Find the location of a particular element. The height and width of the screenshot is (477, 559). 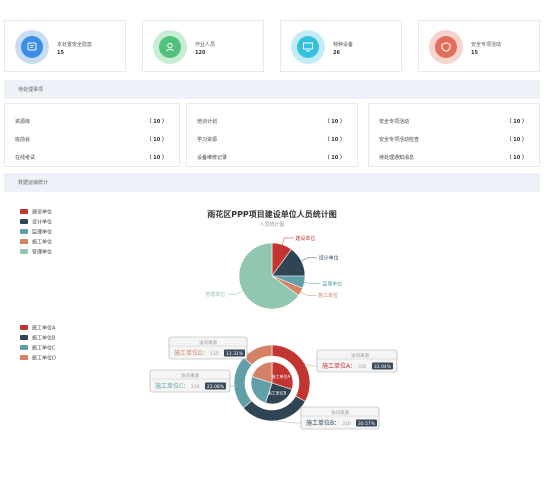

todo-column-1: 资源库 （ 10 ） 班前会 （ 10 ） 在线考试 （ 10 ） is located at coordinates (92, 135).